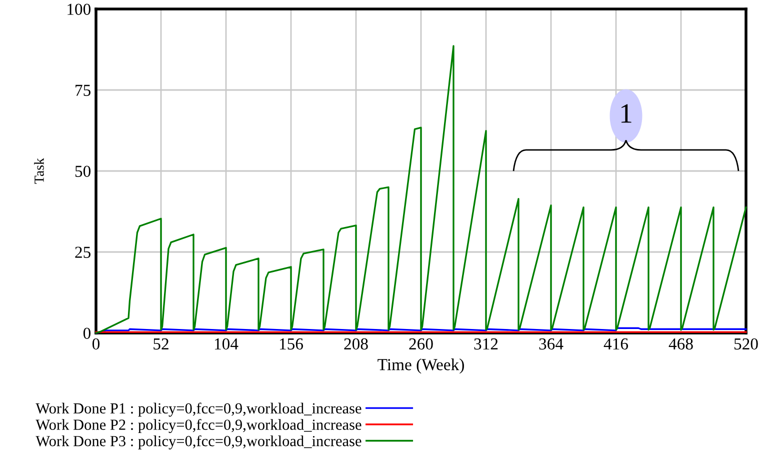 The height and width of the screenshot is (460, 764). I want to click on x-tick-label: 52, so click(161, 344).